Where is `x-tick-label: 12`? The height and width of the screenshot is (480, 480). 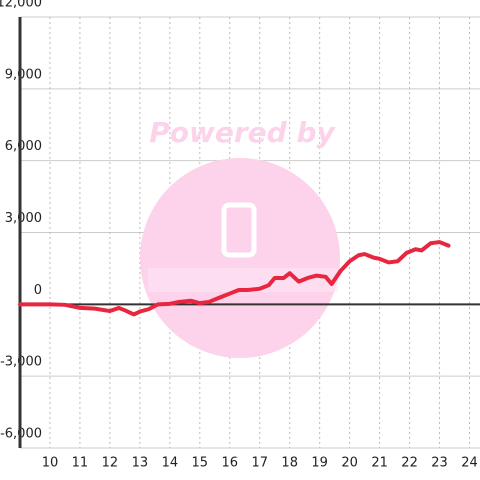 x-tick-label: 12 is located at coordinates (110, 463).